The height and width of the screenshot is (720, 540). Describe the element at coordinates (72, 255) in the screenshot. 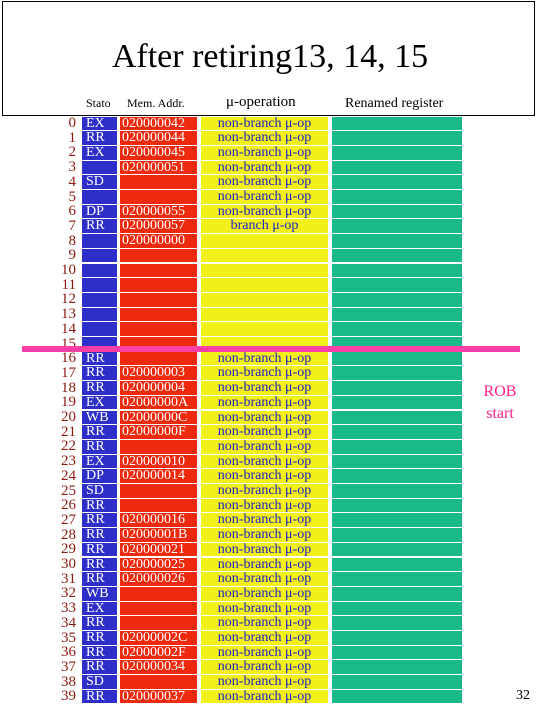

I see `row-index: 9` at that location.